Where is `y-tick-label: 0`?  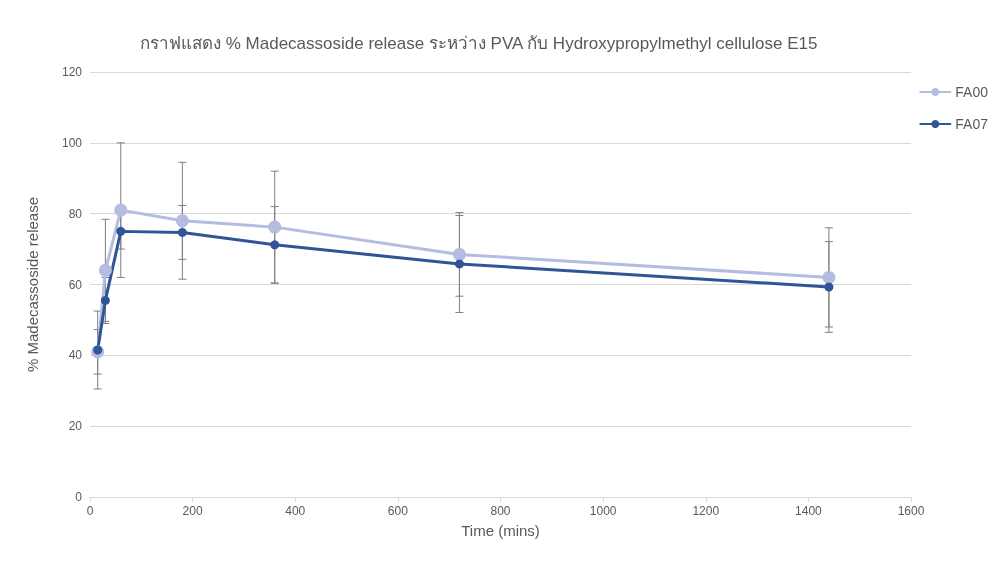 y-tick-label: 0 is located at coordinates (79, 497).